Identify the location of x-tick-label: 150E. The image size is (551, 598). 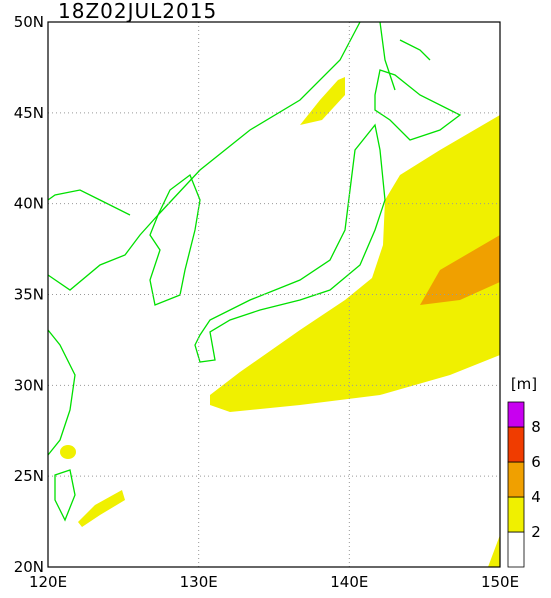
(500, 582).